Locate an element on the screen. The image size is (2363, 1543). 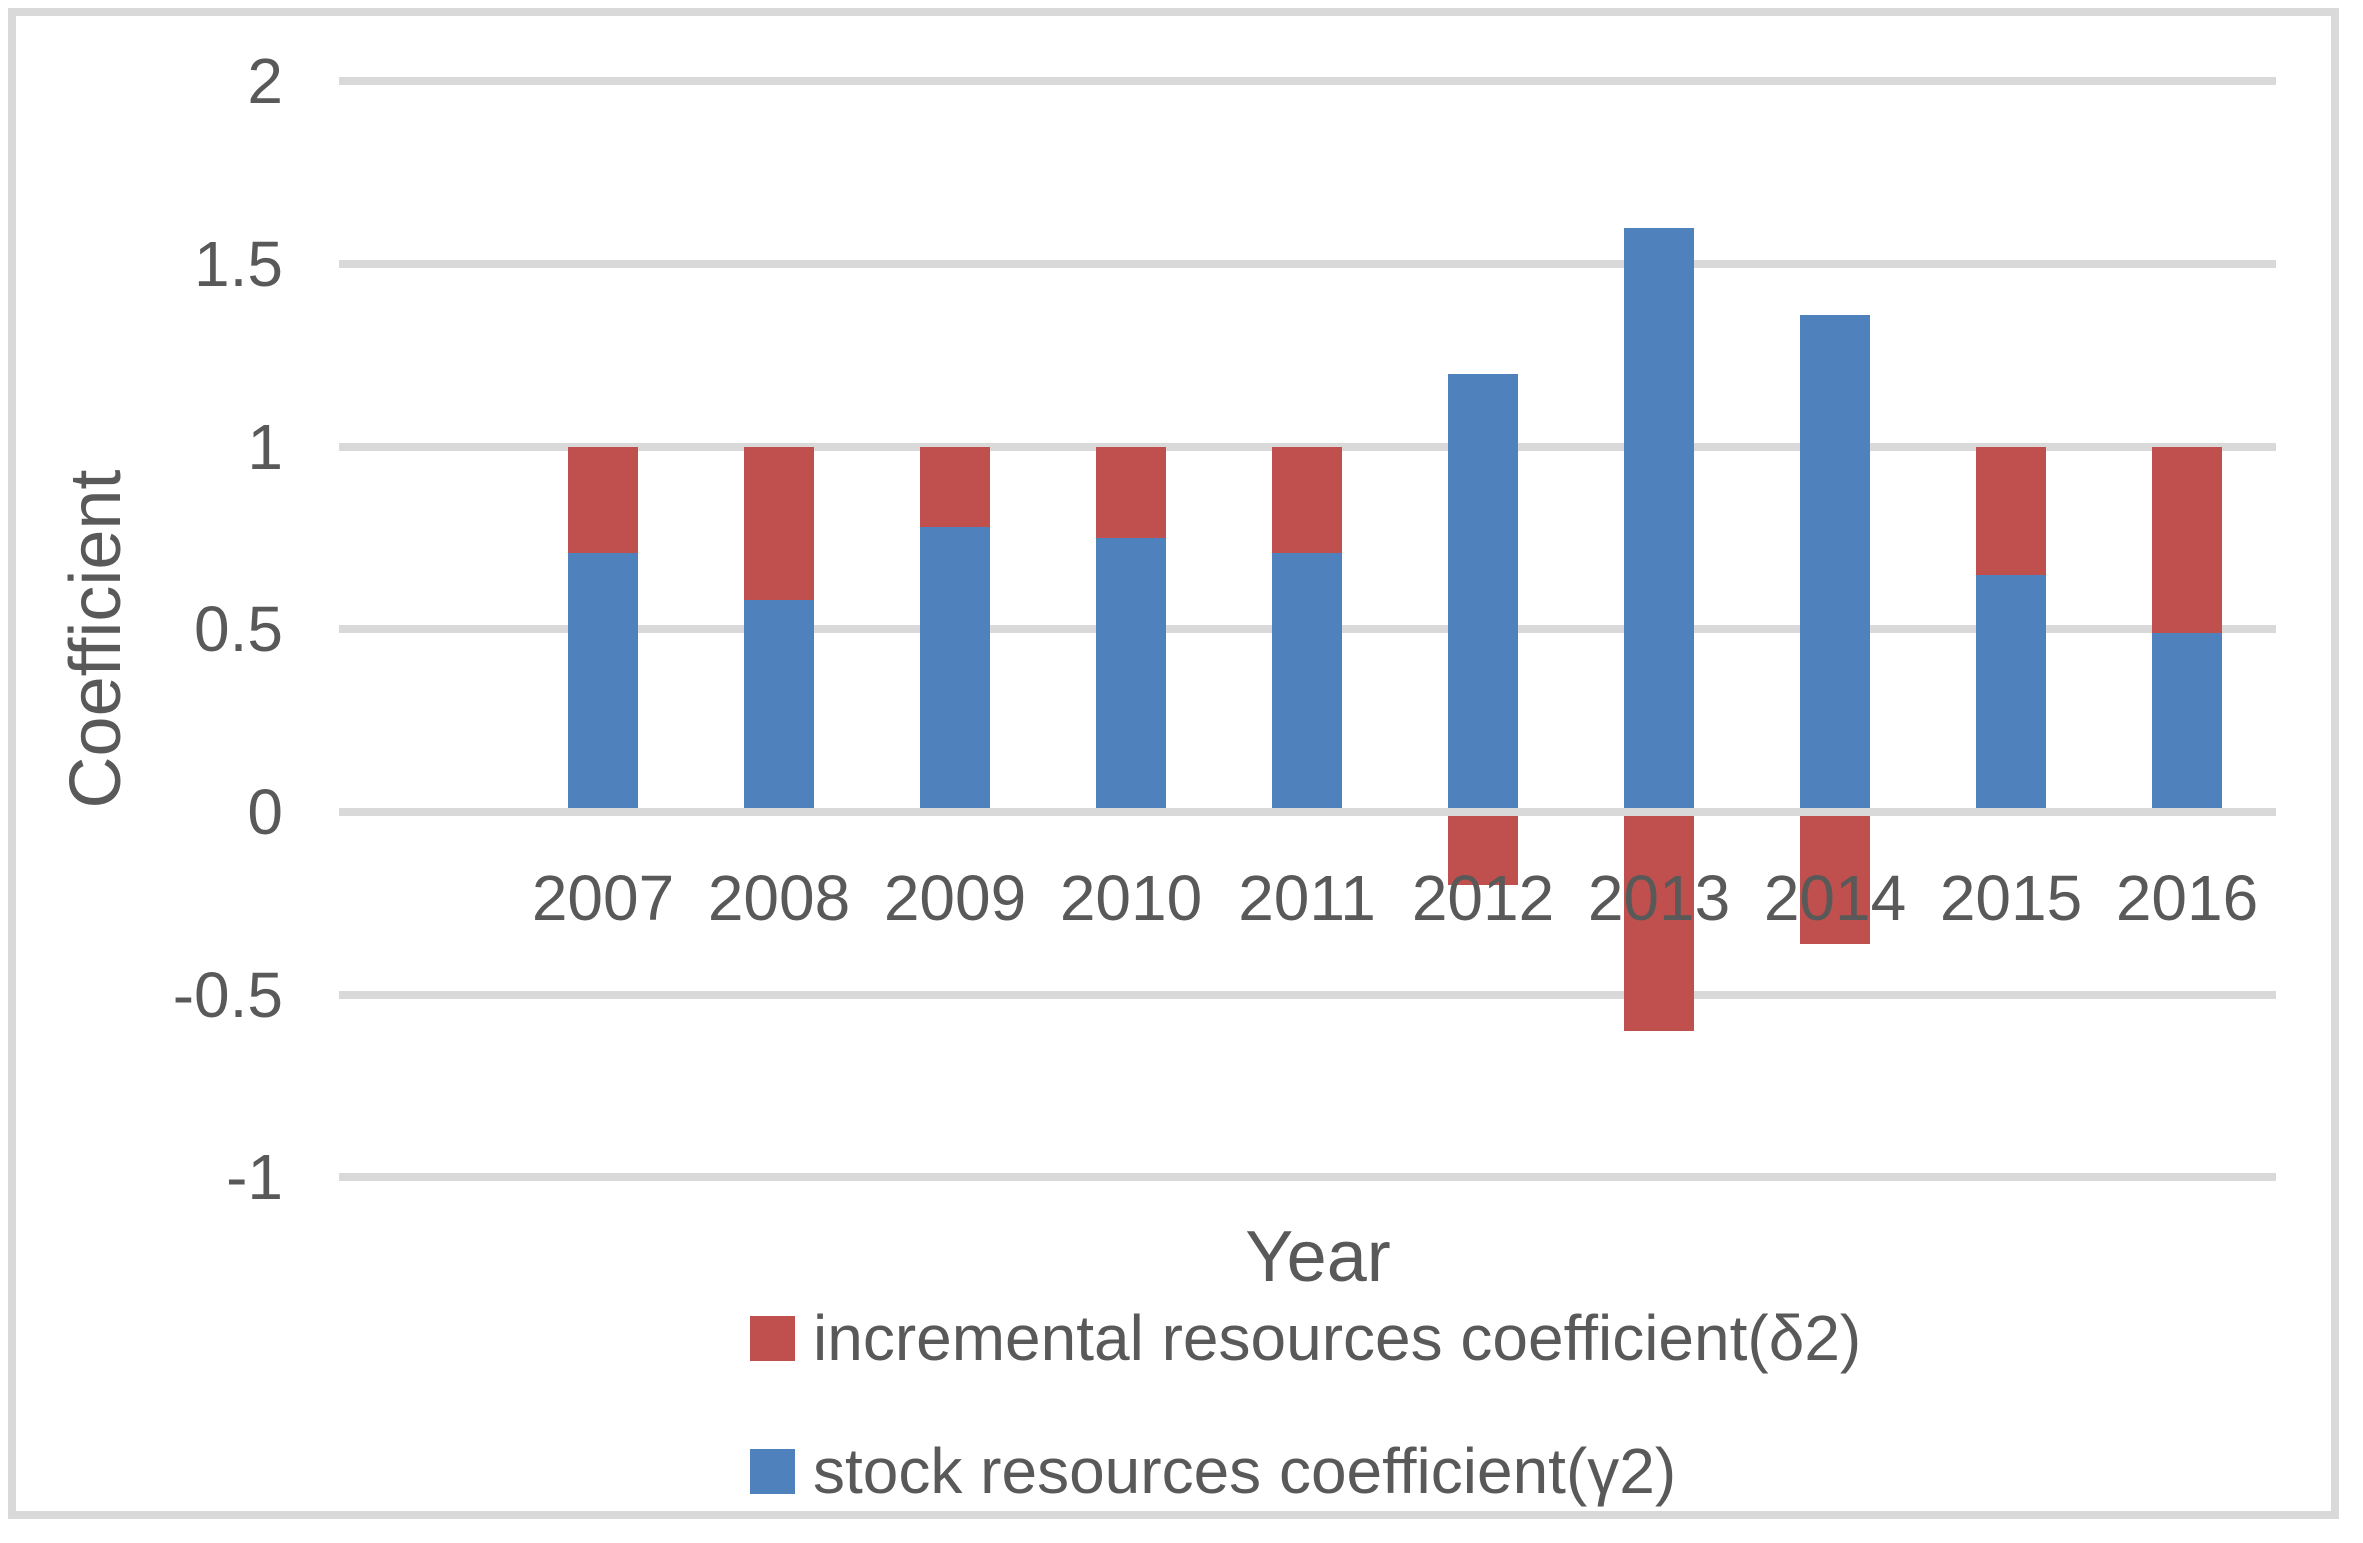
legend-item-incremental: incremental resources coefficient(δ2) is located at coordinates (1306, 1338).